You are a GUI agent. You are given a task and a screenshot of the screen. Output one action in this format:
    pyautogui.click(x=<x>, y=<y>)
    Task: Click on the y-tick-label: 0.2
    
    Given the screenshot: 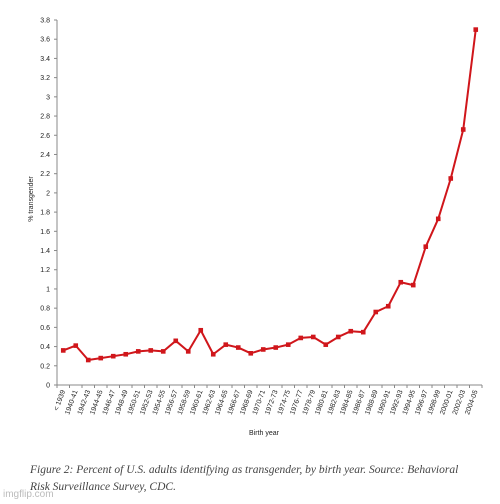 What is the action you would take?
    pyautogui.click(x=45, y=366)
    